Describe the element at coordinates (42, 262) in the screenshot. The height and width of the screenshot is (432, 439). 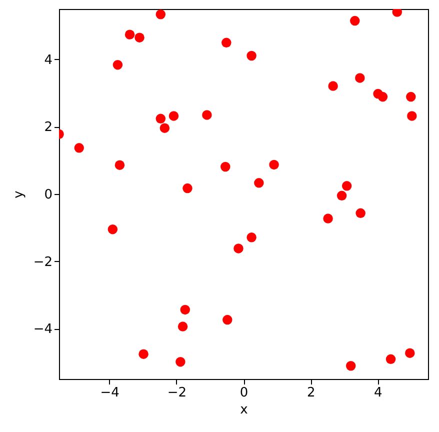
I see `y-tick-label: −2` at that location.